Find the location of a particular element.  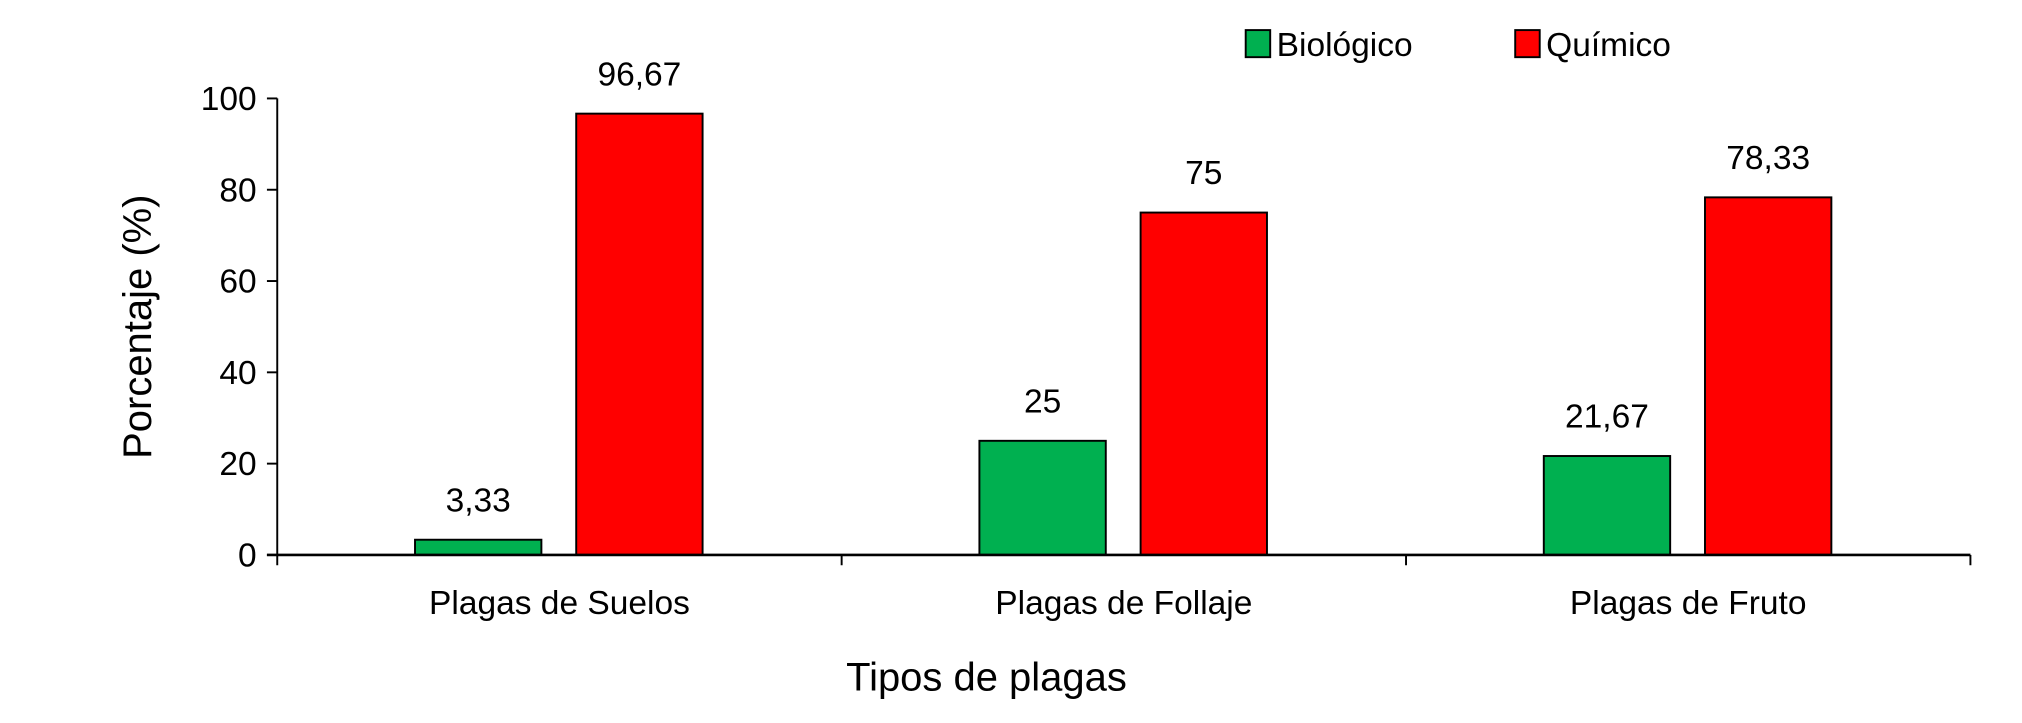

x-axis-title: Tipos de plagas is located at coordinates (986, 677).